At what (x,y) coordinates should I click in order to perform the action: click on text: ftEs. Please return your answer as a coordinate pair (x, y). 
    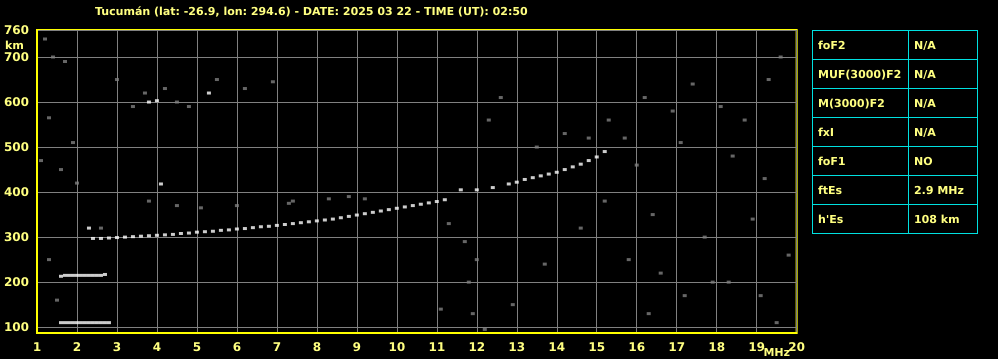
    Looking at the image, I should click on (860, 190).